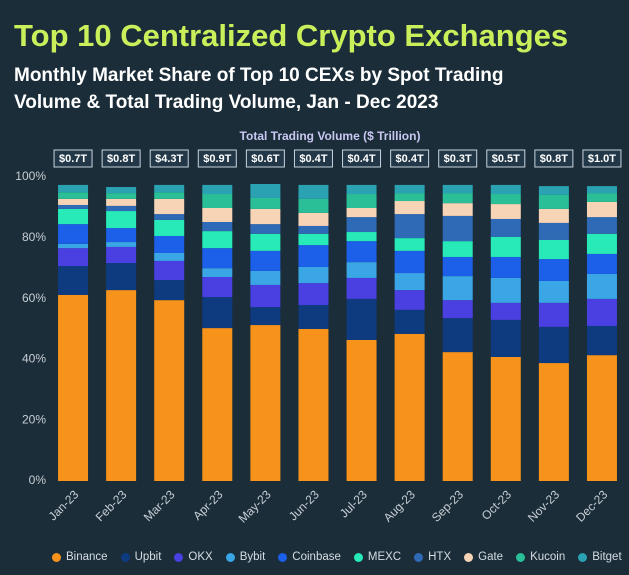  I want to click on x-tick-label: Oct-23, so click(497, 505).